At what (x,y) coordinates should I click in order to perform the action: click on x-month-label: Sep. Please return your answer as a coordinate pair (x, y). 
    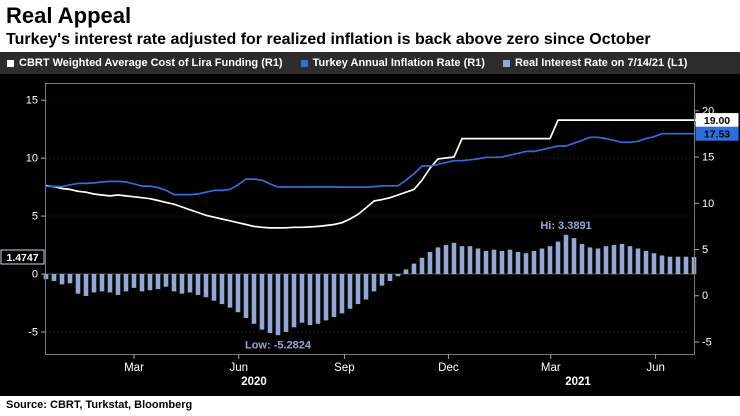
    Looking at the image, I should click on (344, 368).